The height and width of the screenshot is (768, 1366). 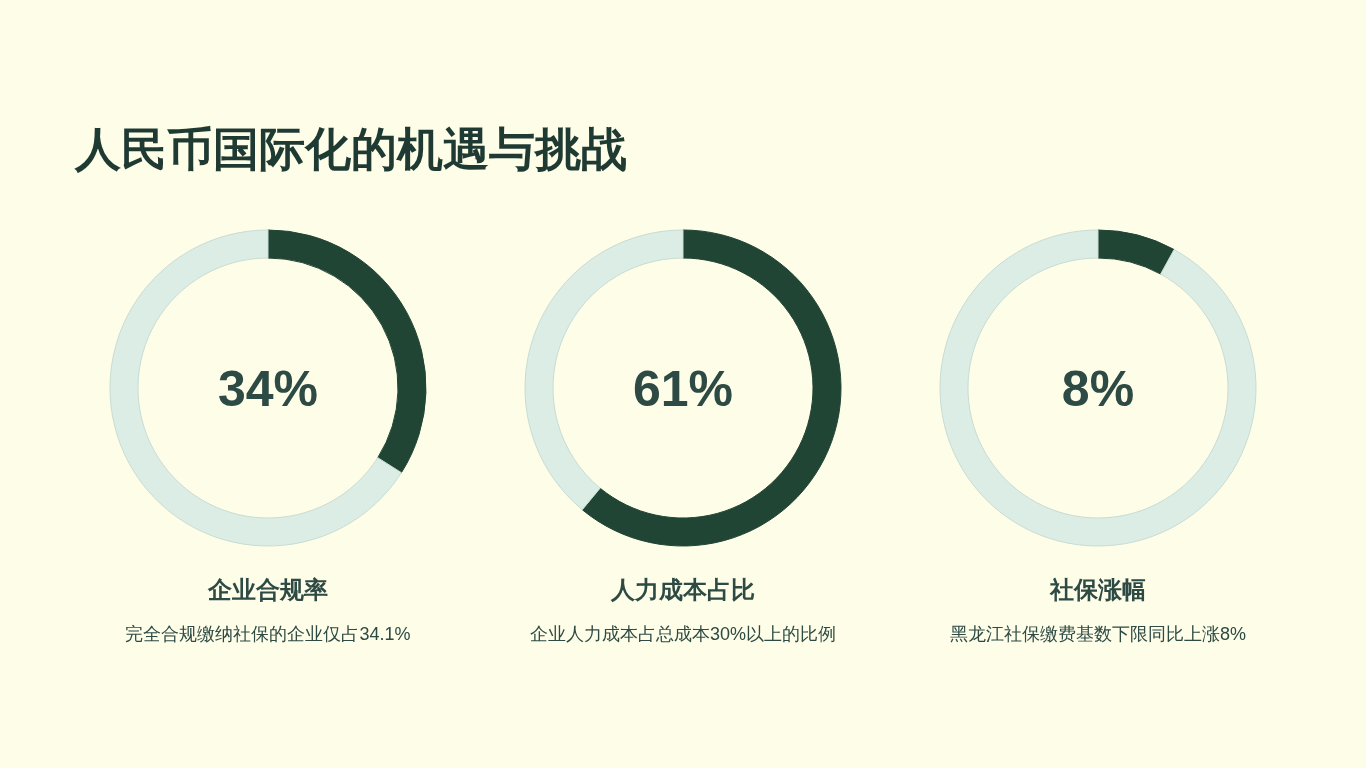 I want to click on text: 34%, so click(x=268, y=389).